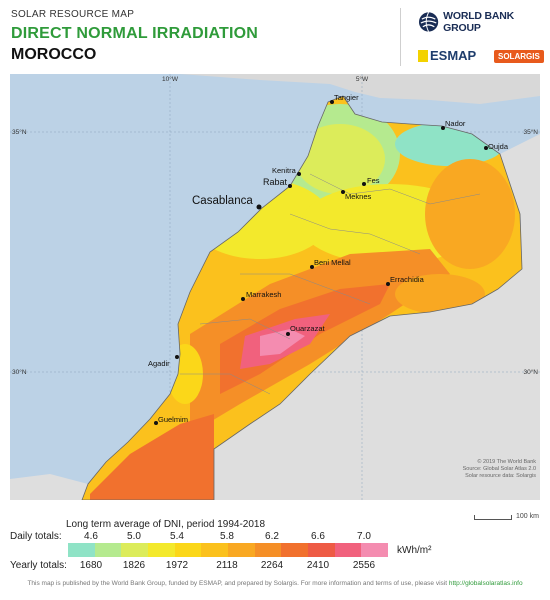 This screenshot has height=600, width=550. Describe the element at coordinates (318, 536) in the screenshot. I see `daily-tick-6: 6.6` at that location.